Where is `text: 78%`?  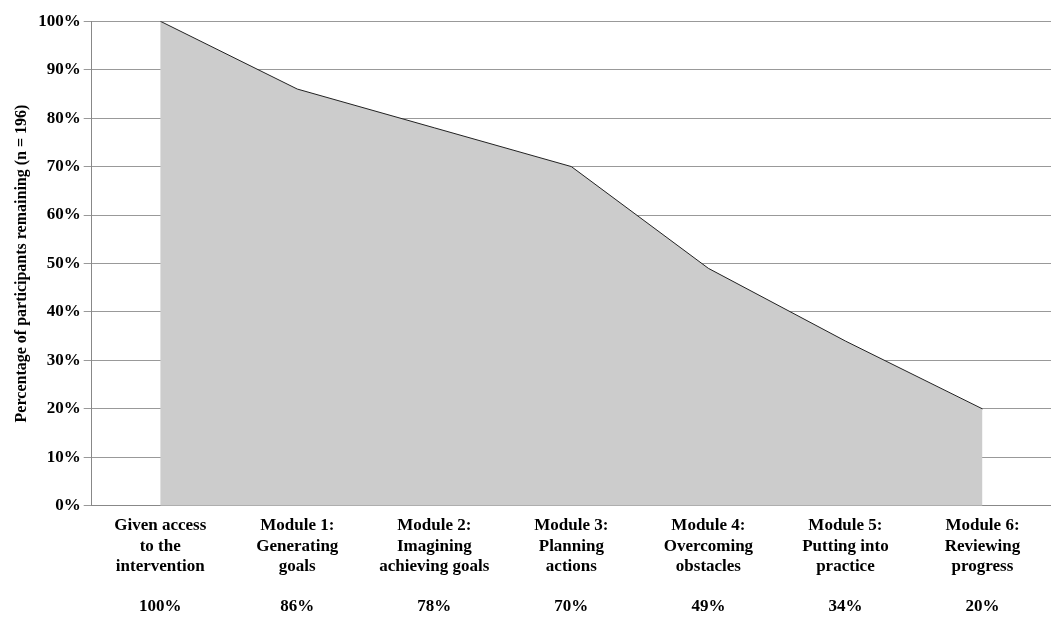
text: 78% is located at coordinates (434, 606).